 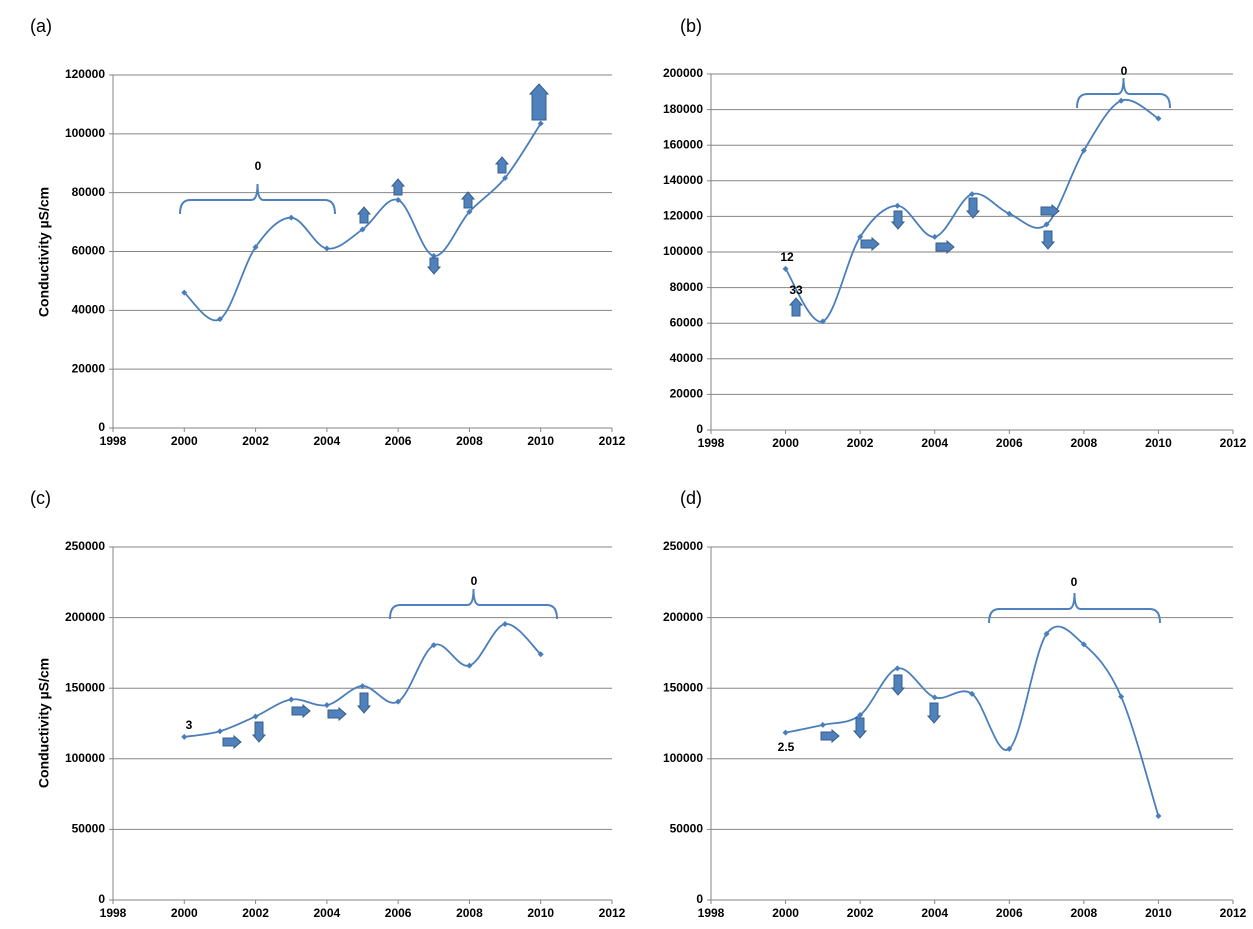 I want to click on y-tick-label: 80000, so click(x=89, y=192).